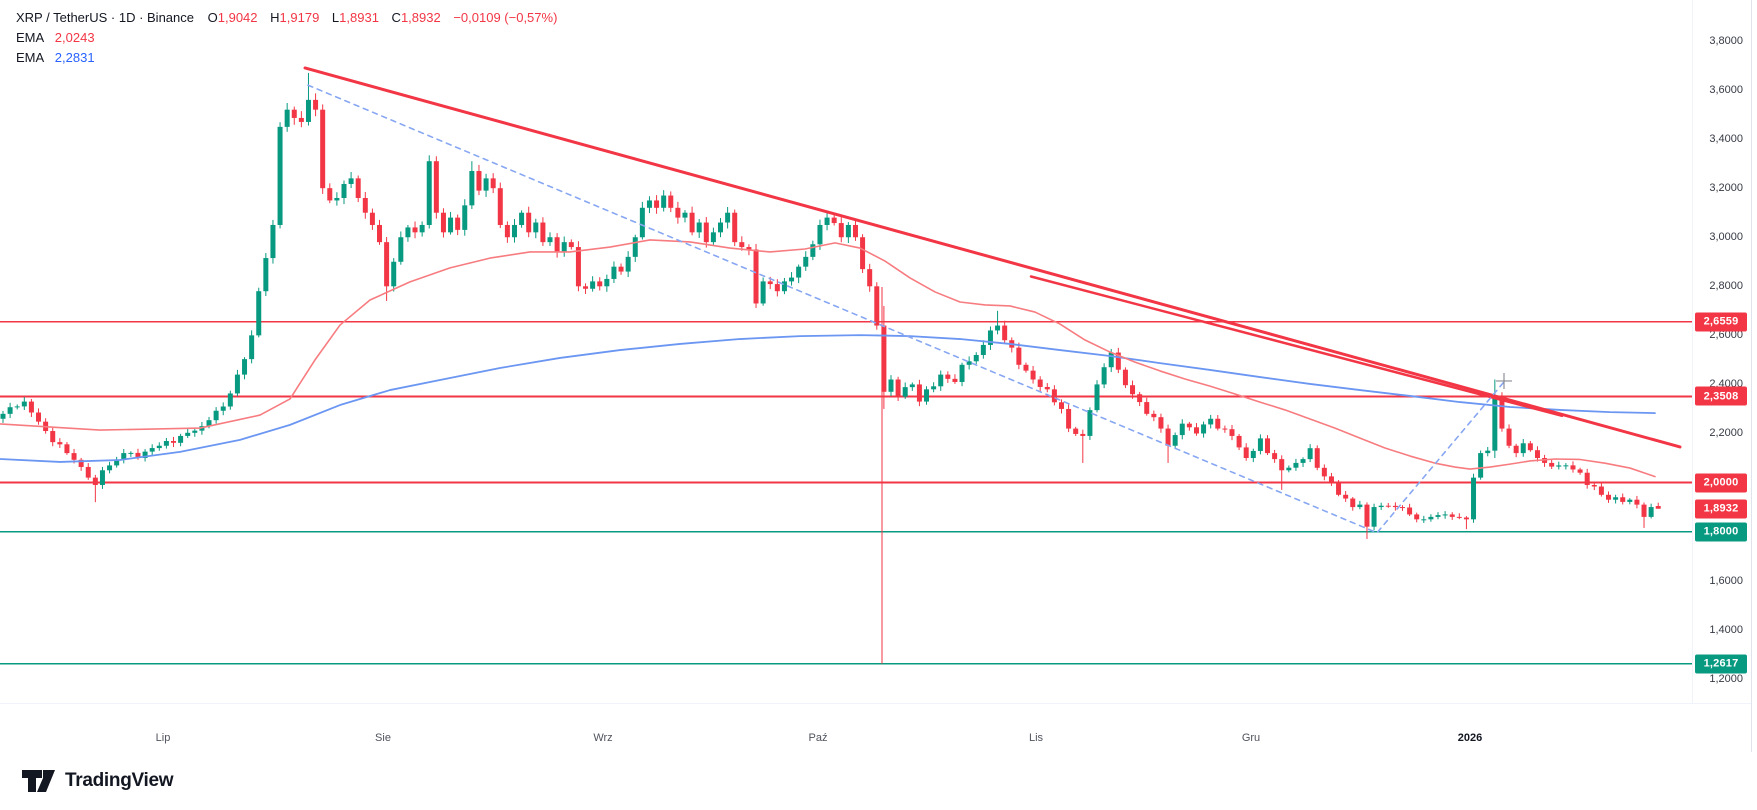  I want to click on time-axis-label: Sie, so click(383, 738).